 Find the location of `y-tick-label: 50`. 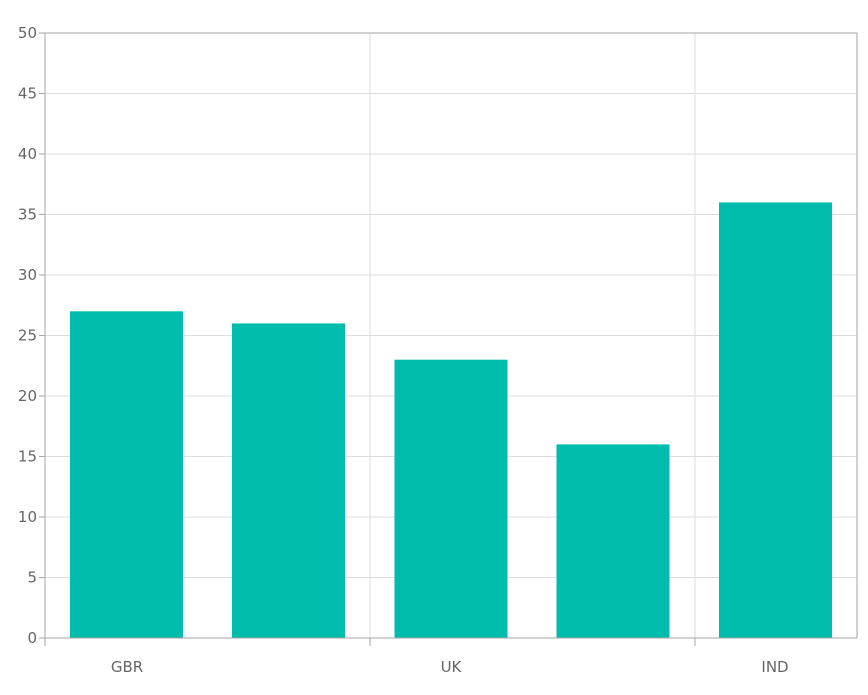

y-tick-label: 50 is located at coordinates (27, 33).